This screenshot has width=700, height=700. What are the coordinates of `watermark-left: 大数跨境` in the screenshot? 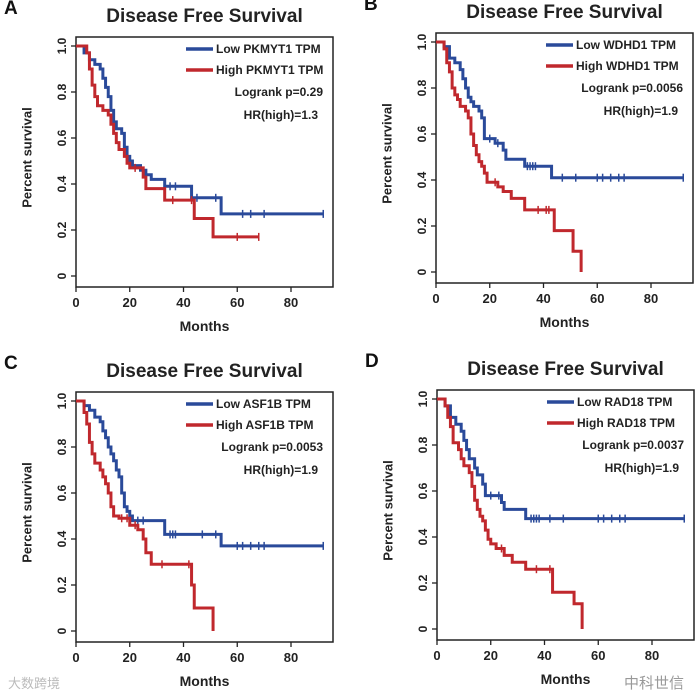 It's located at (34, 683).